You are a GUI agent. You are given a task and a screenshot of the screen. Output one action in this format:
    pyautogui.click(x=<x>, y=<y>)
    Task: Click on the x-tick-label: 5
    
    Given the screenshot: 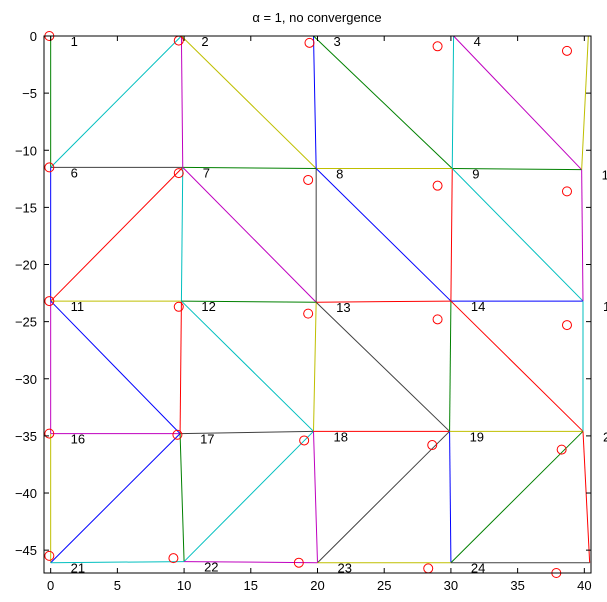 What is the action you would take?
    pyautogui.click(x=117, y=585)
    